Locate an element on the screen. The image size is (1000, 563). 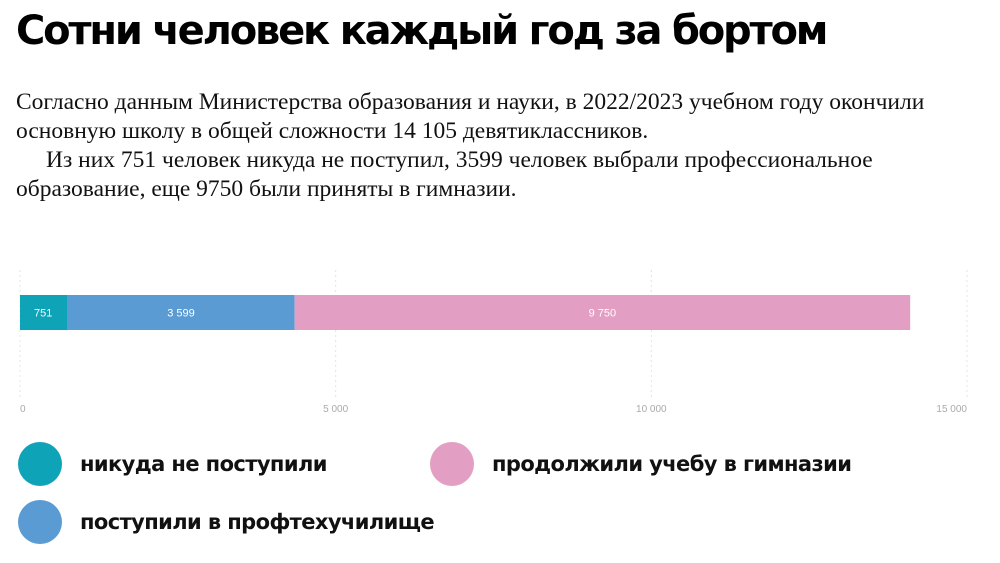
legend-item-gymnasium: продолжили учебу в гимназии is located at coordinates (641, 464).